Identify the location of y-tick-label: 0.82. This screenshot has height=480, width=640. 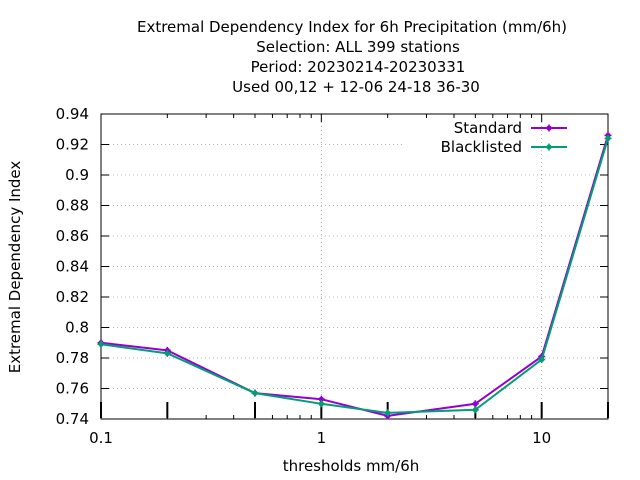
(72, 297).